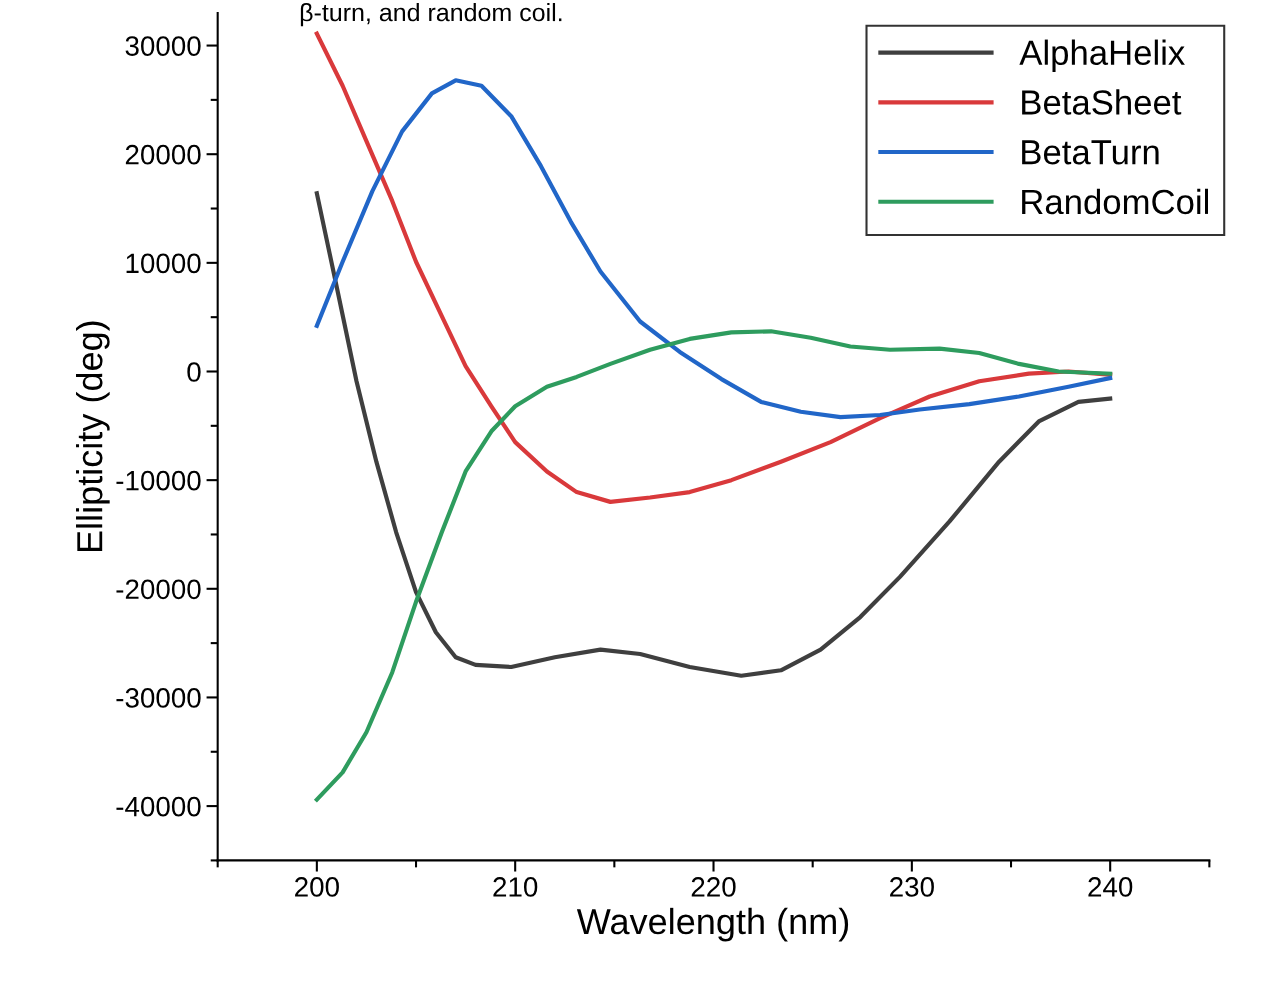 This screenshot has width=1273, height=997. I want to click on y-axis-title: Ellipticity (deg), so click(93, 436).